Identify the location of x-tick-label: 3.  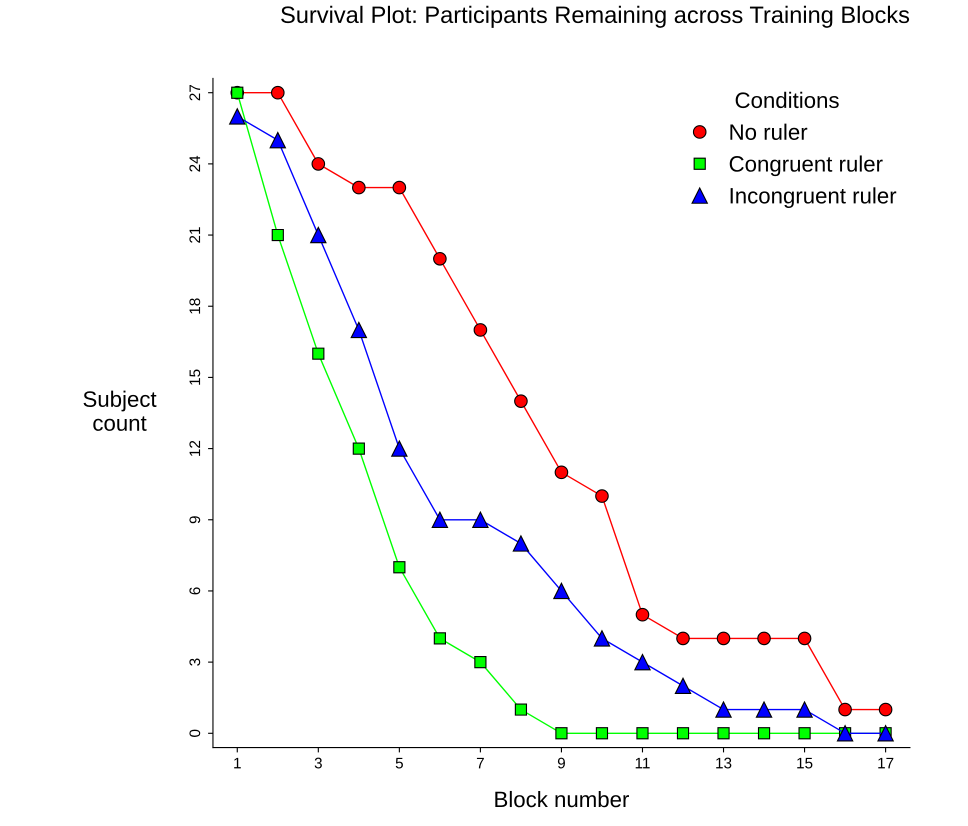
(318, 763).